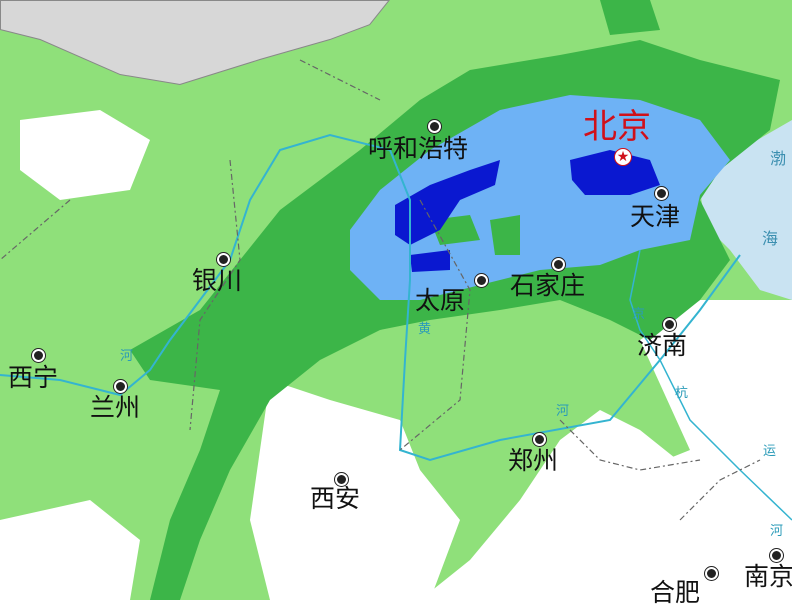  I want to click on city-label-jinan: 济南, so click(662, 345).